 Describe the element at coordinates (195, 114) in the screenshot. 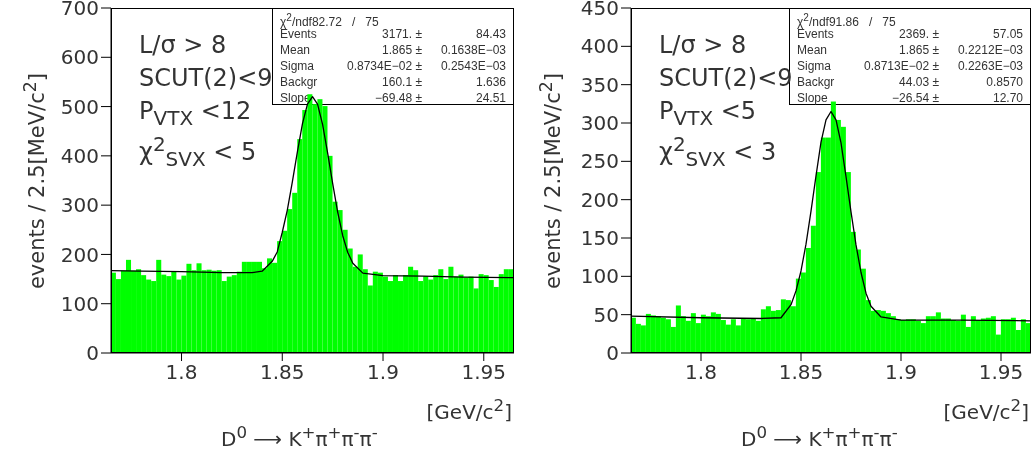

I see `annotation: P$_{VTX}$ <12` at that location.